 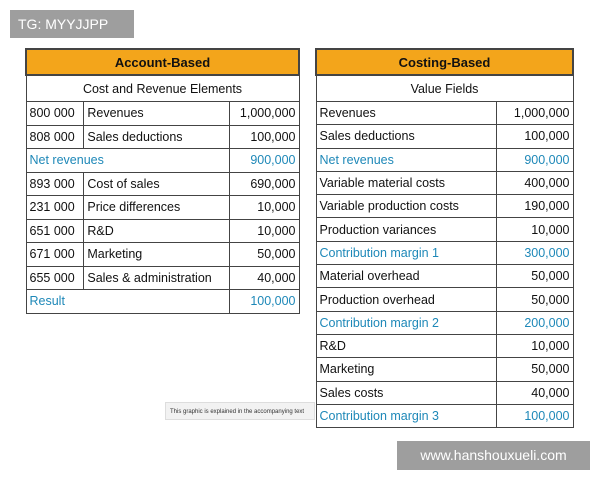 I want to click on row: Material overhead 50,000, so click(x=444, y=276).